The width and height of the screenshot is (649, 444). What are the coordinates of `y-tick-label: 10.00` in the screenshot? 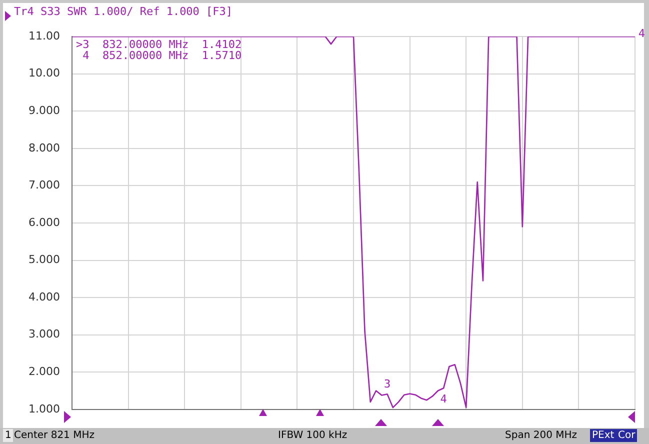 It's located at (44, 73).